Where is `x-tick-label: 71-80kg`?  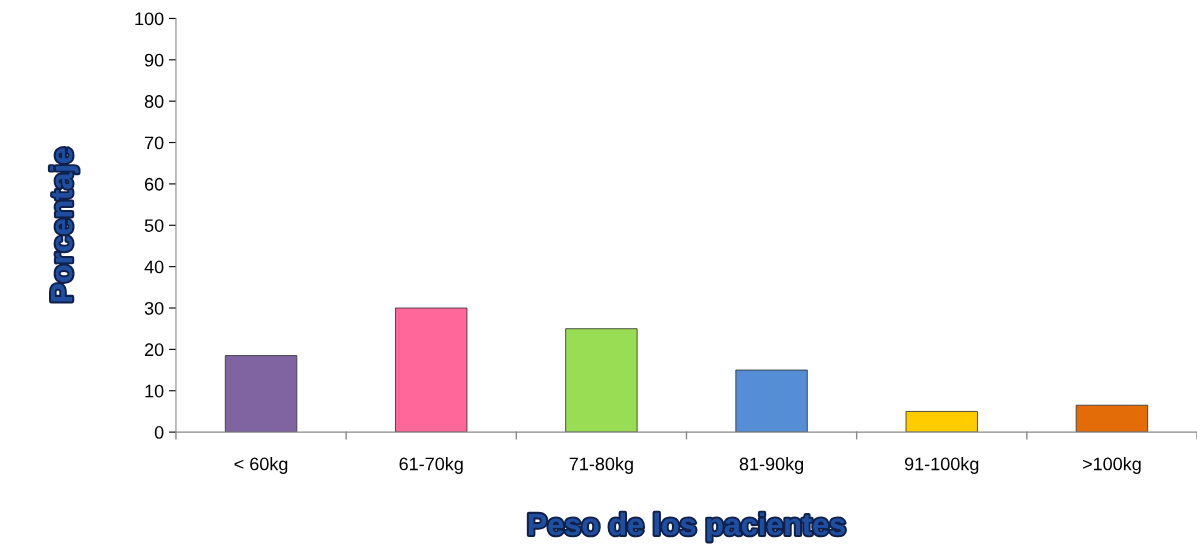
x-tick-label: 71-80kg is located at coordinates (601, 465).